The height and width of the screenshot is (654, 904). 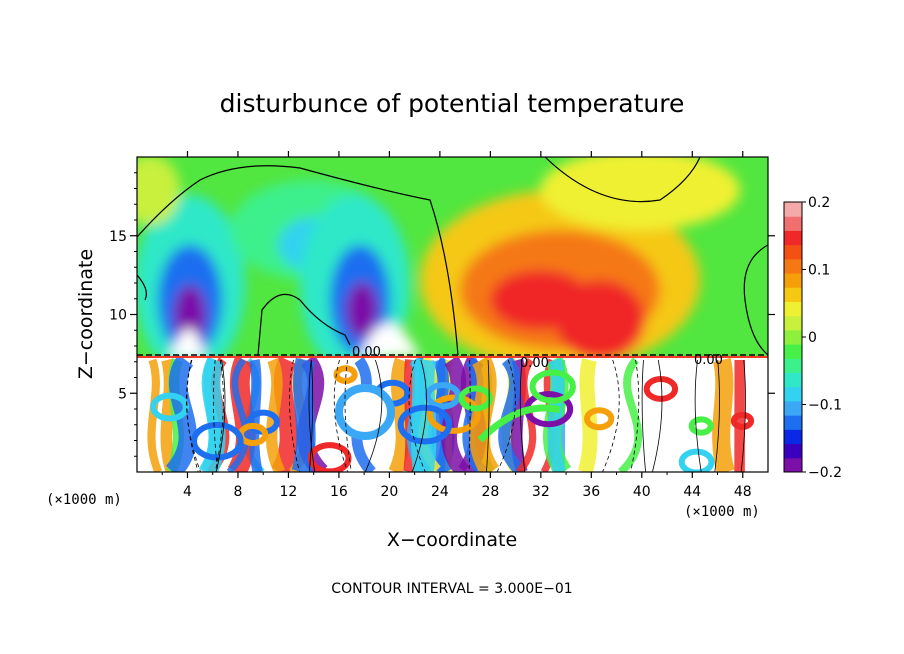 I want to click on x-tick-label: 24, so click(x=440, y=492).